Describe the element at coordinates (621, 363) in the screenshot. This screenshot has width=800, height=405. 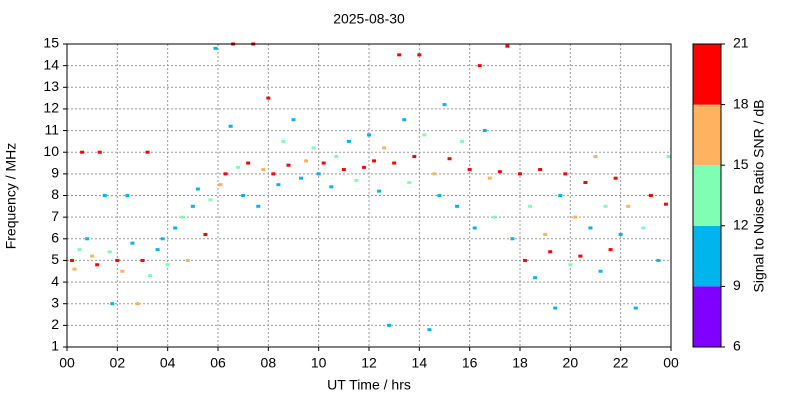
I see `x-tick-label: 22` at that location.